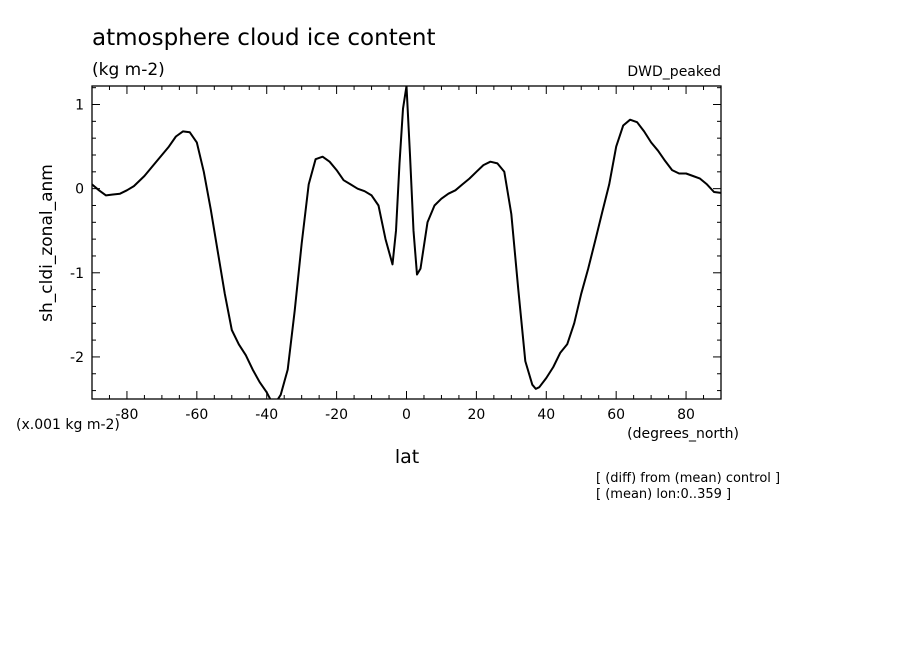  Describe the element at coordinates (476, 415) in the screenshot. I see `x-tick-label: 20` at that location.